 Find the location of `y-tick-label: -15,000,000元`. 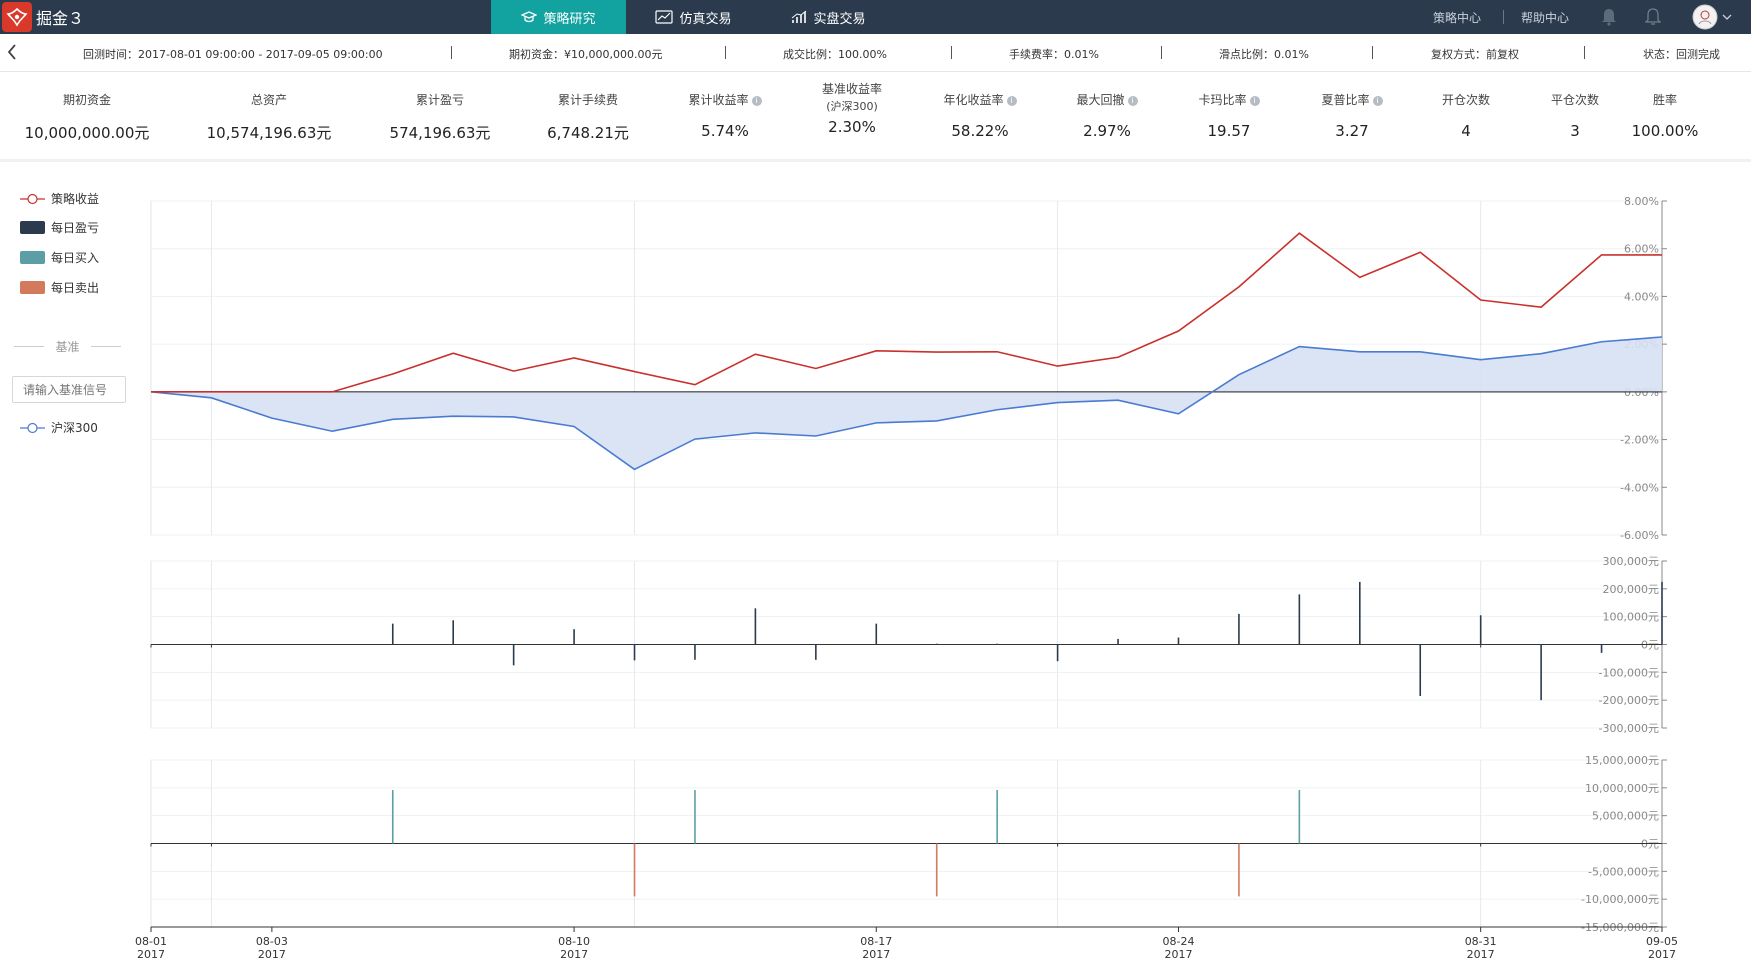

y-tick-label: -15,000,000元 is located at coordinates (1620, 927).